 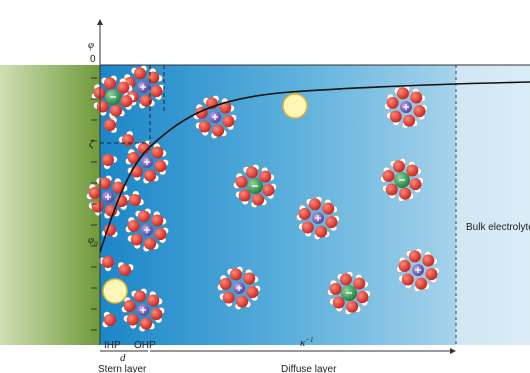 I want to click on neutral-molecule, so click(x=115, y=291).